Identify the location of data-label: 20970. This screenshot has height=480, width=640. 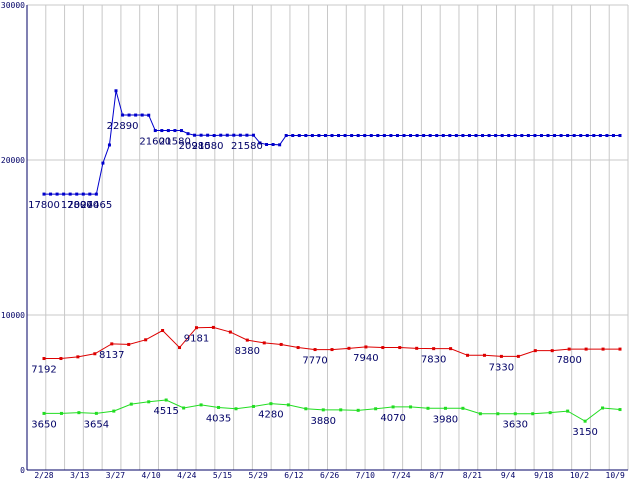
(83, 205).